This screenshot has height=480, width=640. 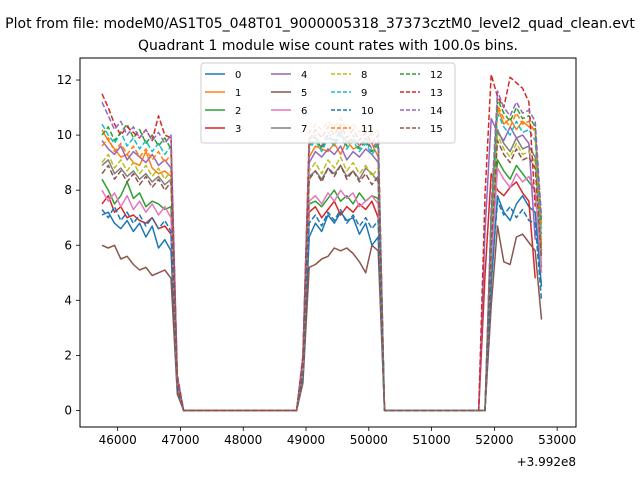 I want to click on y-tick-label: 10, so click(x=64, y=135).